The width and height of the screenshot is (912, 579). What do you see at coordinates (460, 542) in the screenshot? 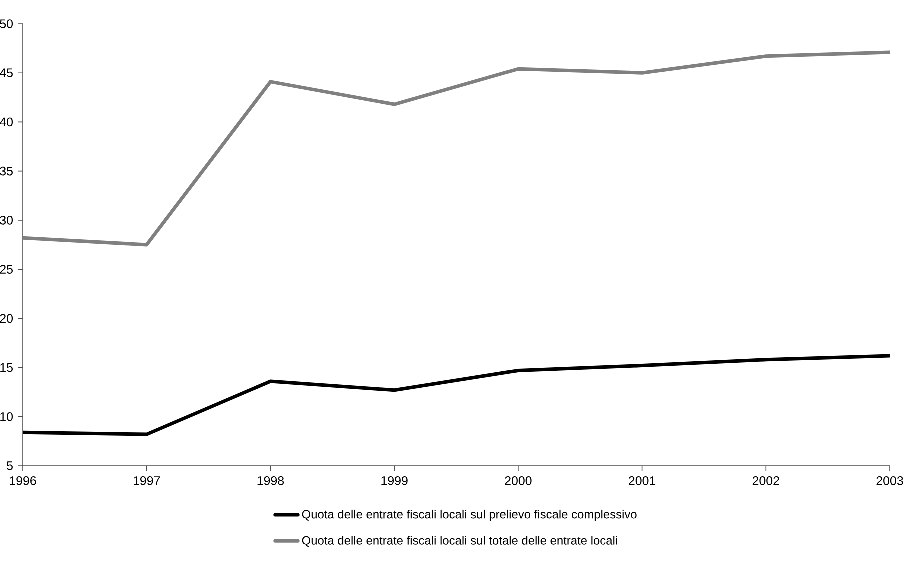
I see `legend-label: Quota delle entrate fiscali locali sul totale delle entrate locali` at bounding box center [460, 542].